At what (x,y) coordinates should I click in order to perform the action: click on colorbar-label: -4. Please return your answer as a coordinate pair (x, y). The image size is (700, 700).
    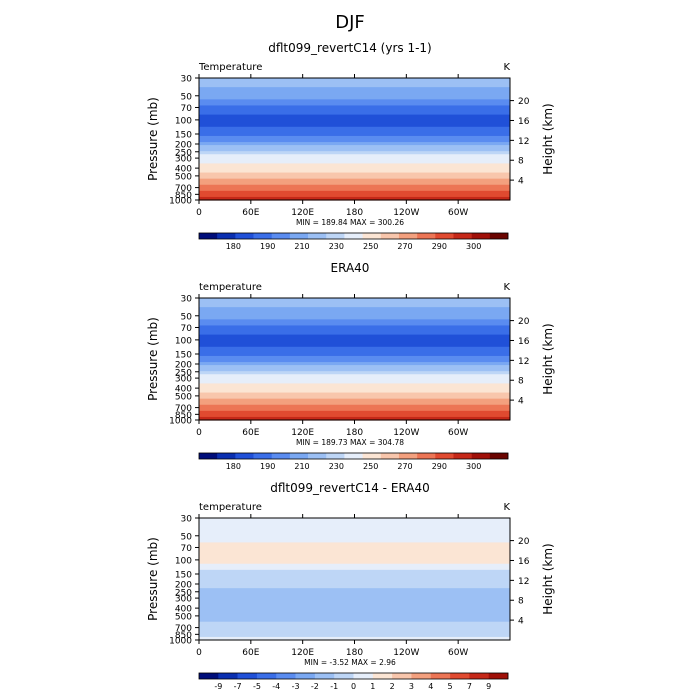
    Looking at the image, I should click on (276, 686).